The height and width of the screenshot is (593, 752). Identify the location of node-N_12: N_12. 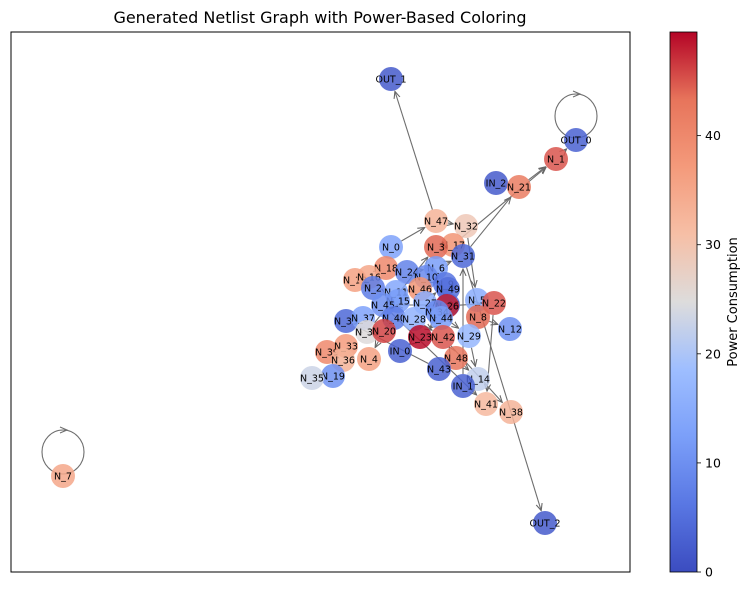
(510, 329).